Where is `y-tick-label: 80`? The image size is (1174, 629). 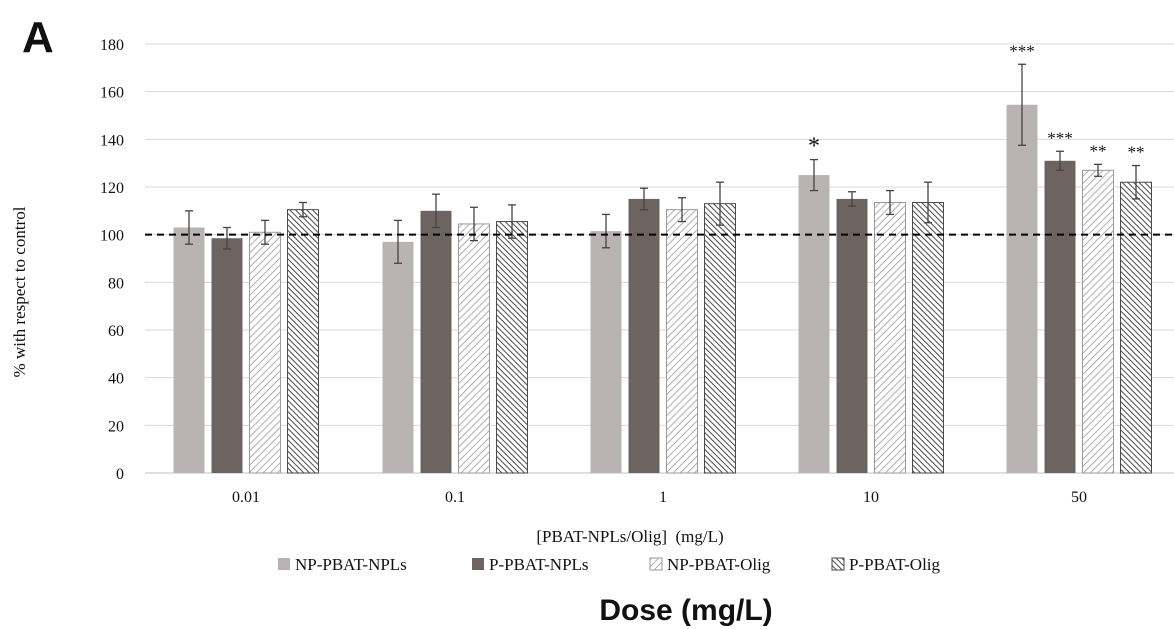
y-tick-label: 80 is located at coordinates (116, 283).